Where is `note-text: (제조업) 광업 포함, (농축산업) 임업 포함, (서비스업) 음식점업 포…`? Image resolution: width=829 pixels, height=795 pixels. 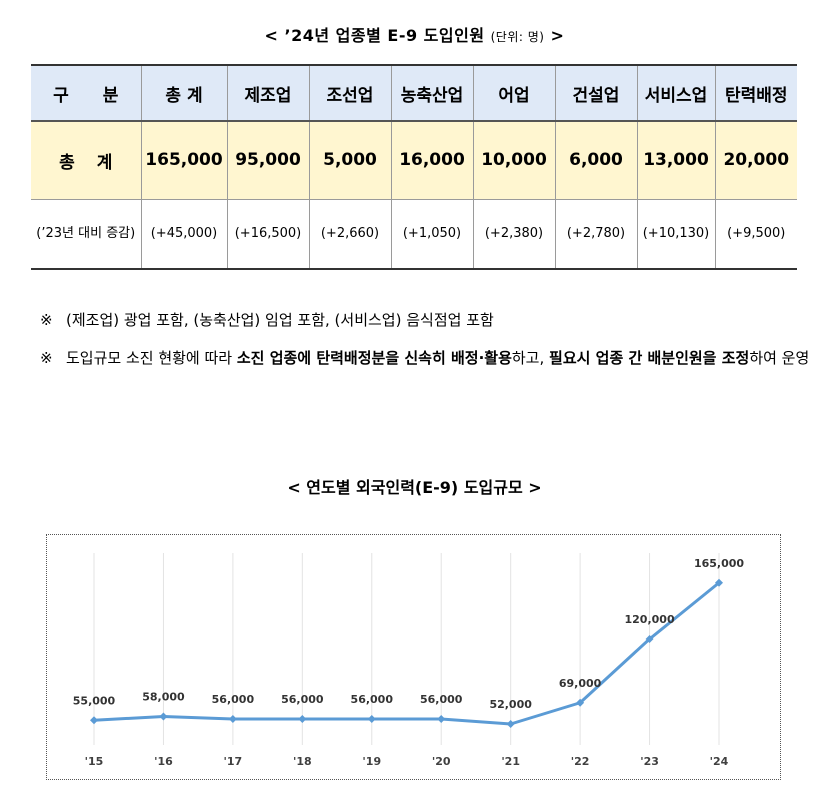
note-text: (제조업) 광업 포함, (농축산업) 임업 포함, (서비스업) 음식점업 포… is located at coordinates (280, 320).